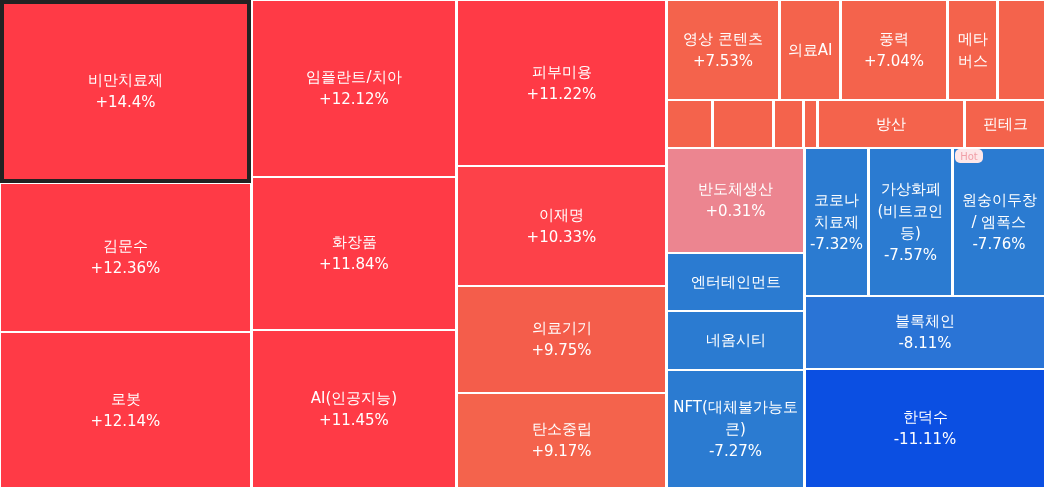 The height and width of the screenshot is (488, 1047). What do you see at coordinates (561, 429) in the screenshot?
I see `category-label: 탄소중립` at bounding box center [561, 429].